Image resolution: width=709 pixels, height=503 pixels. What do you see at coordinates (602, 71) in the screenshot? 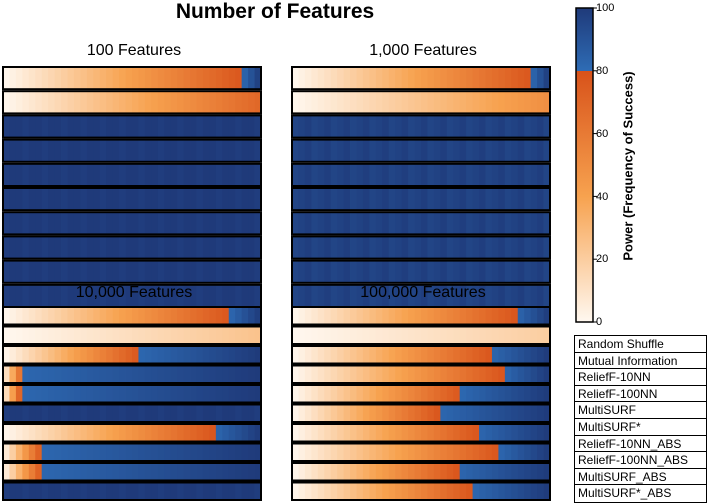
I see `colorbar-tick: 80` at bounding box center [602, 71].